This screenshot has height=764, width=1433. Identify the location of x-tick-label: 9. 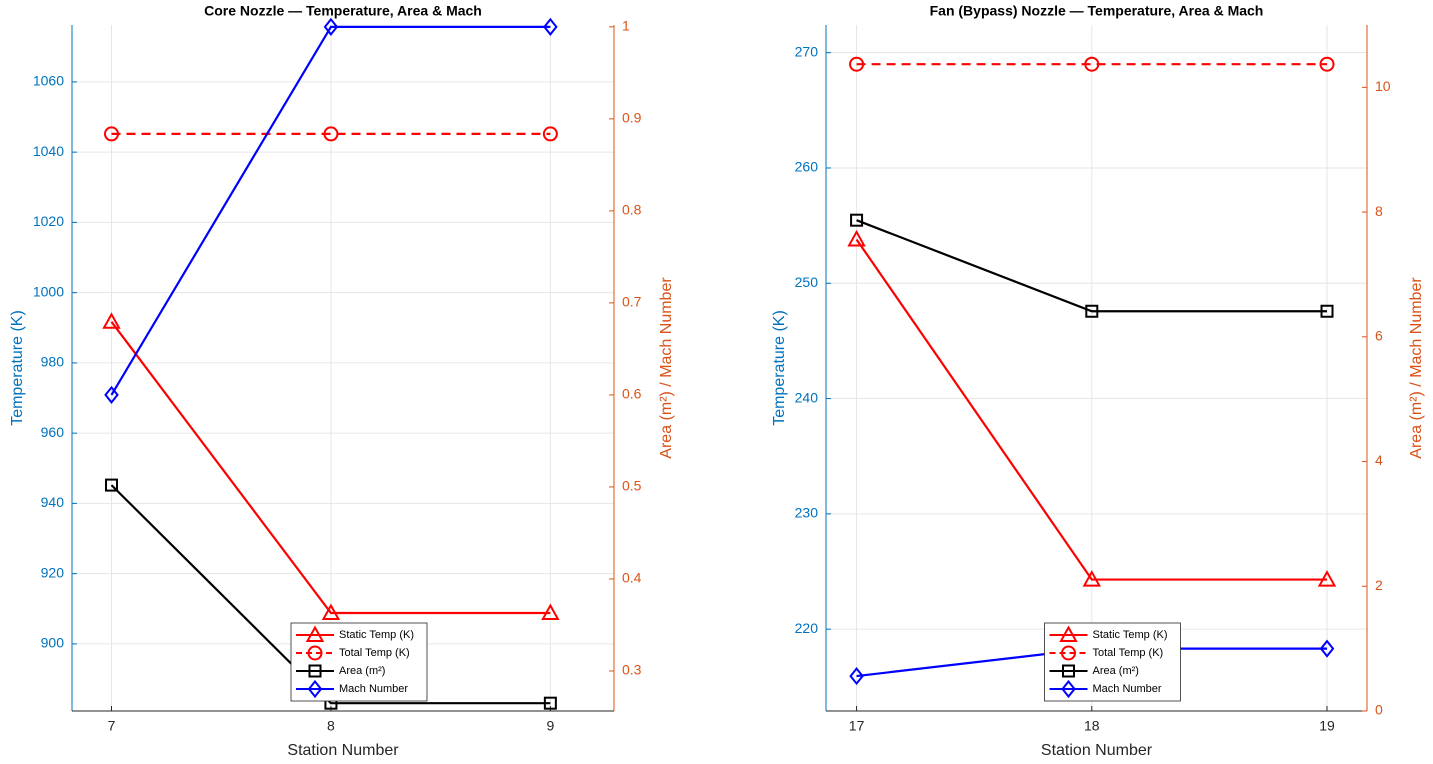
(550, 726).